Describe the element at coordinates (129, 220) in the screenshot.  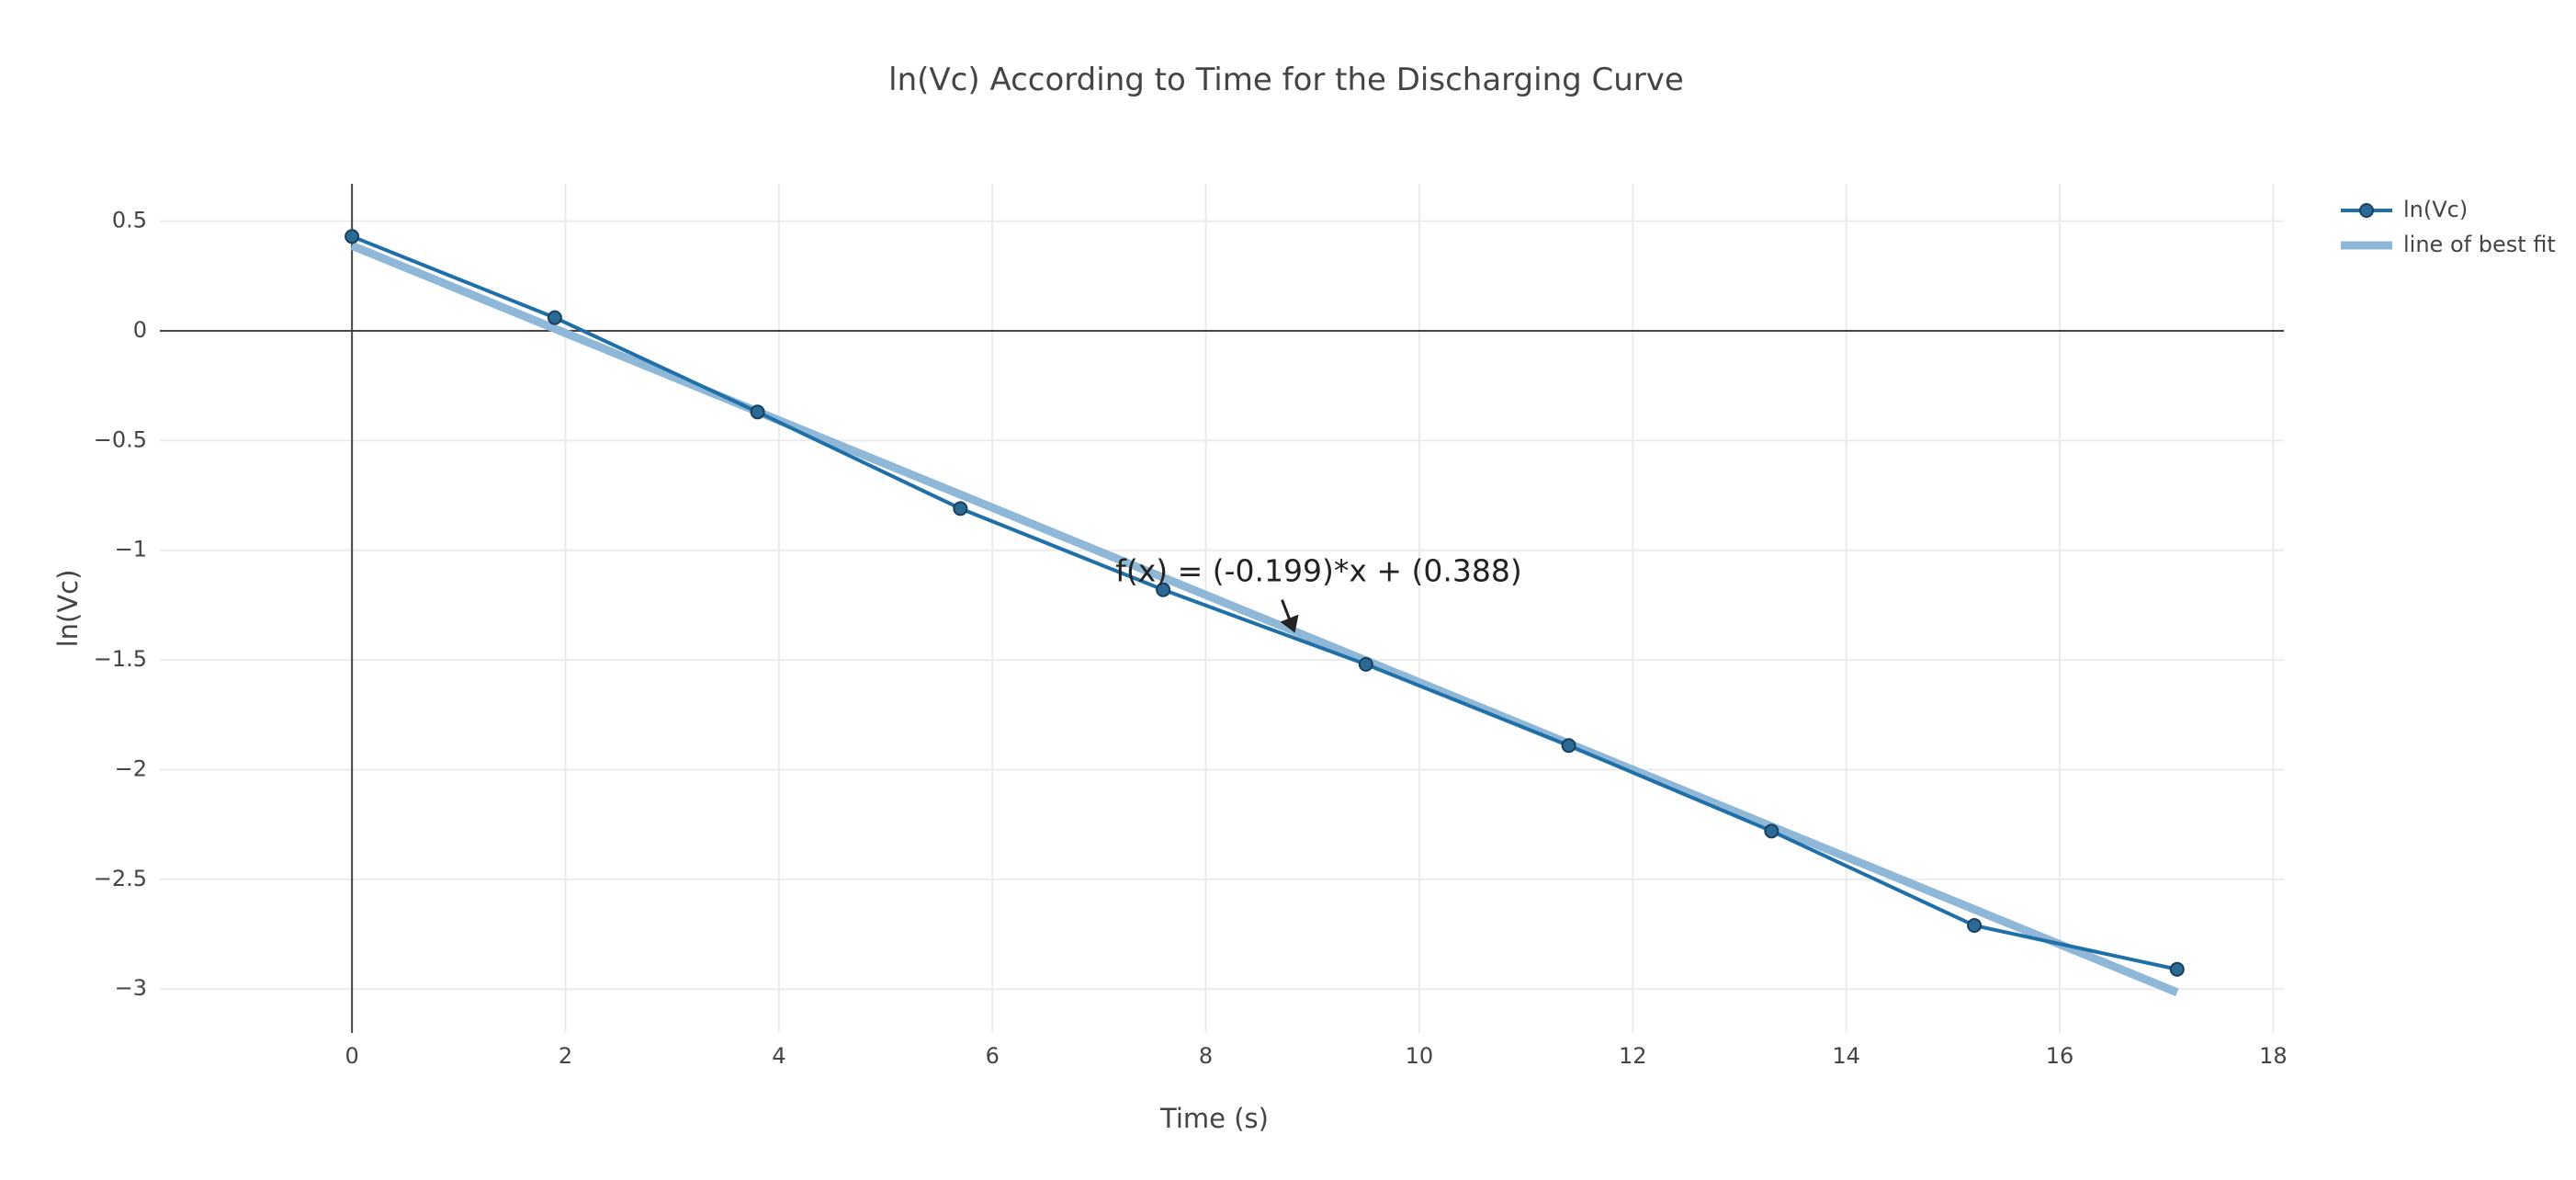
I see `y-tick-label: 0.5` at that location.